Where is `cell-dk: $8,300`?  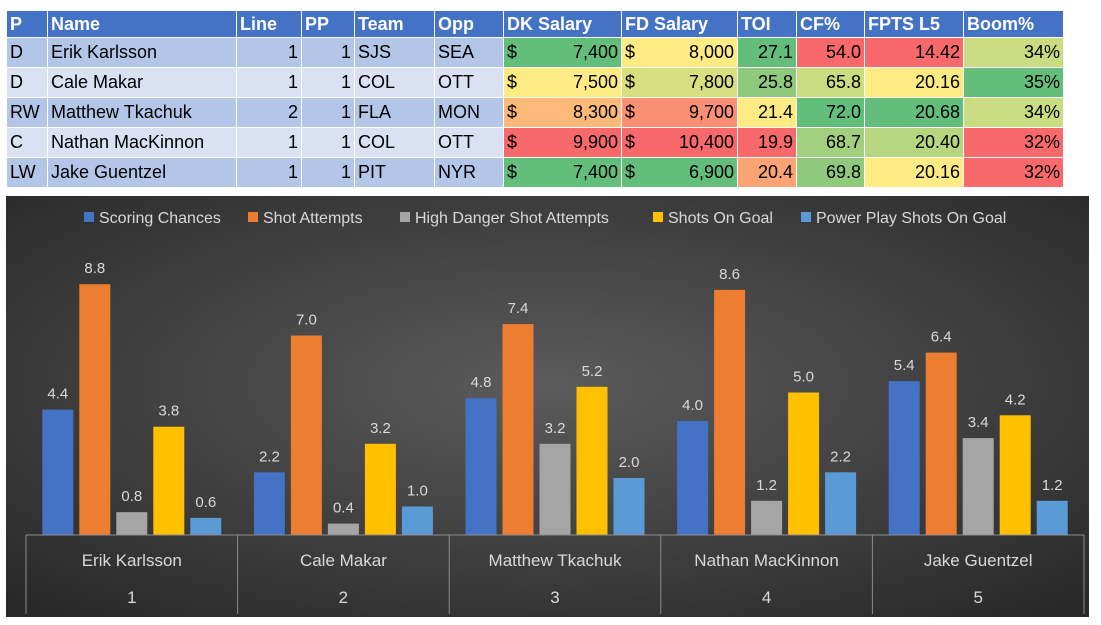 cell-dk: $8,300 is located at coordinates (562, 112).